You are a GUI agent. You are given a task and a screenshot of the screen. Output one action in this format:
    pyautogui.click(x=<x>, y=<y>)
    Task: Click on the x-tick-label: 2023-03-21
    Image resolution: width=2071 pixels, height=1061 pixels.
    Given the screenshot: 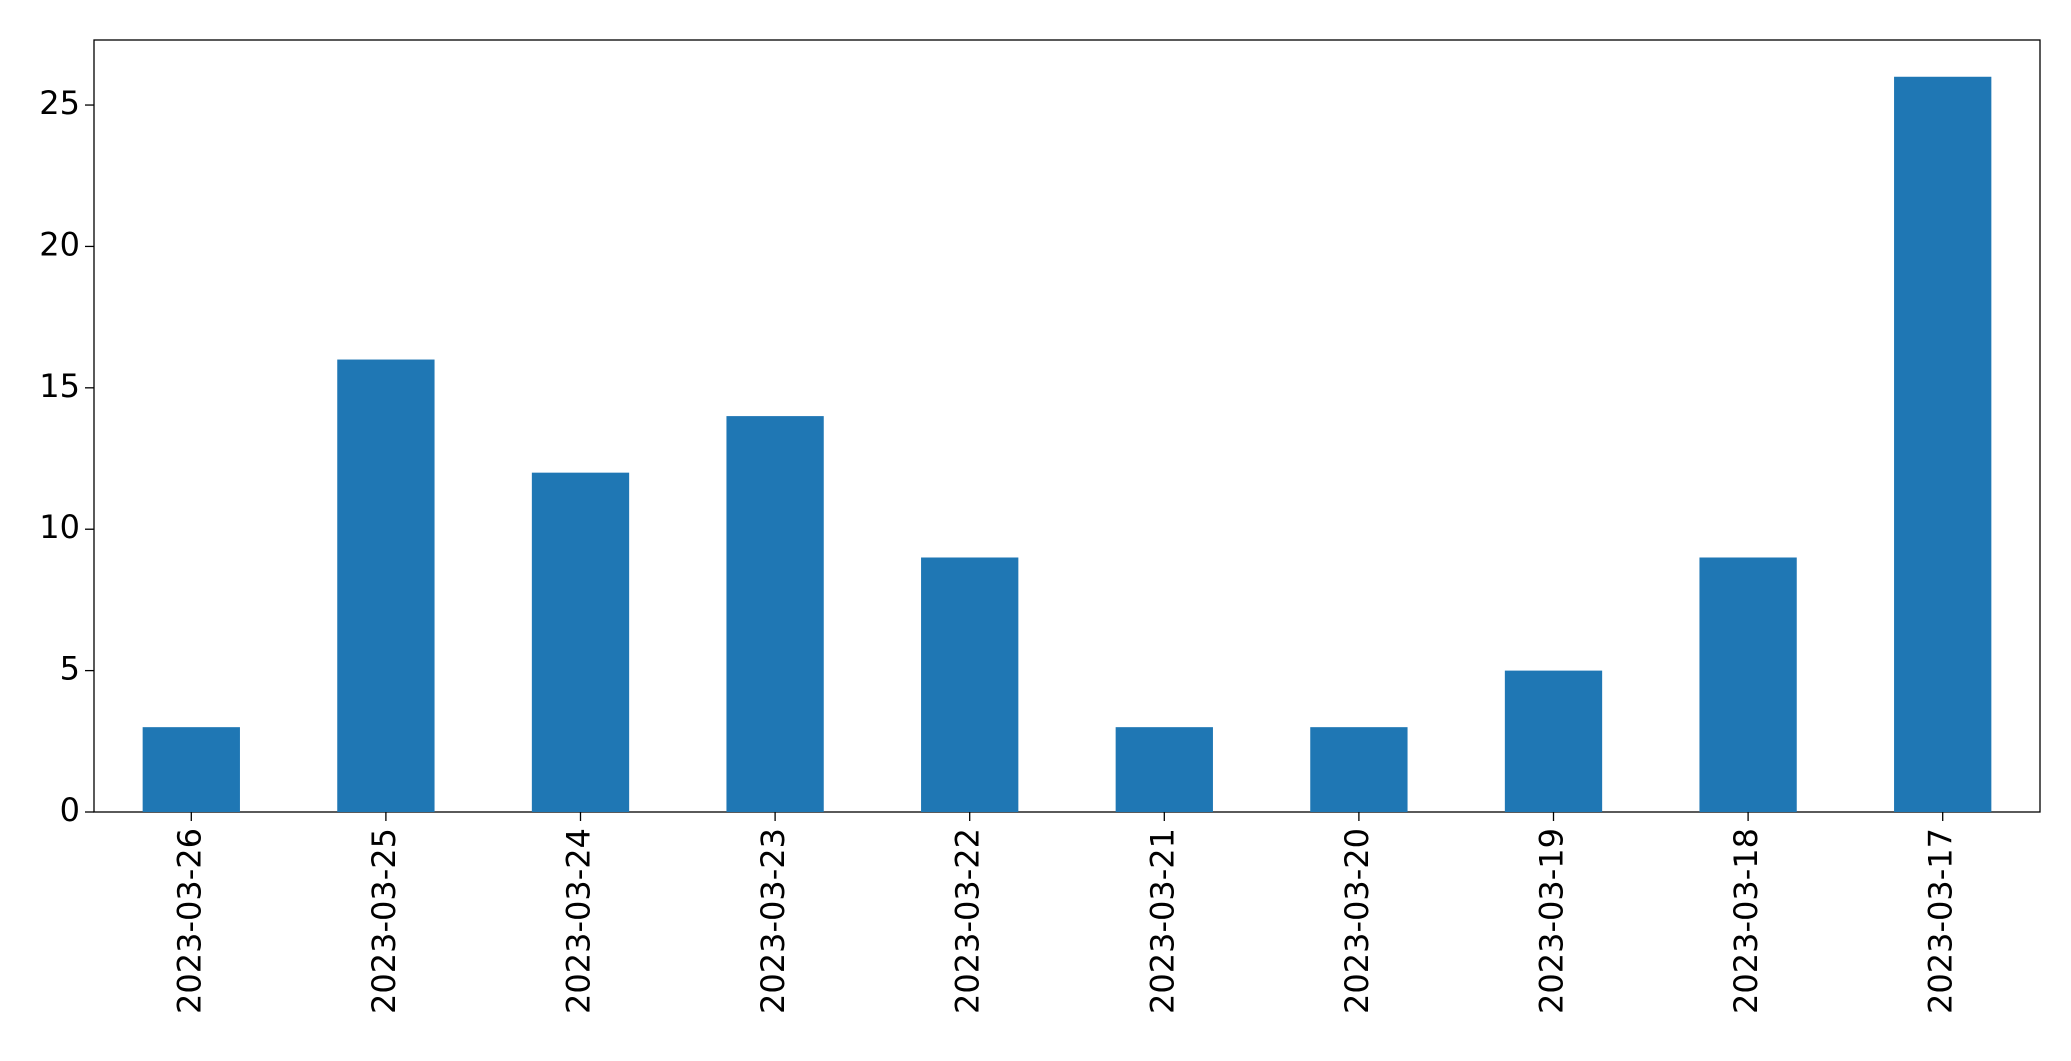 What is the action you would take?
    pyautogui.click(x=1162, y=921)
    